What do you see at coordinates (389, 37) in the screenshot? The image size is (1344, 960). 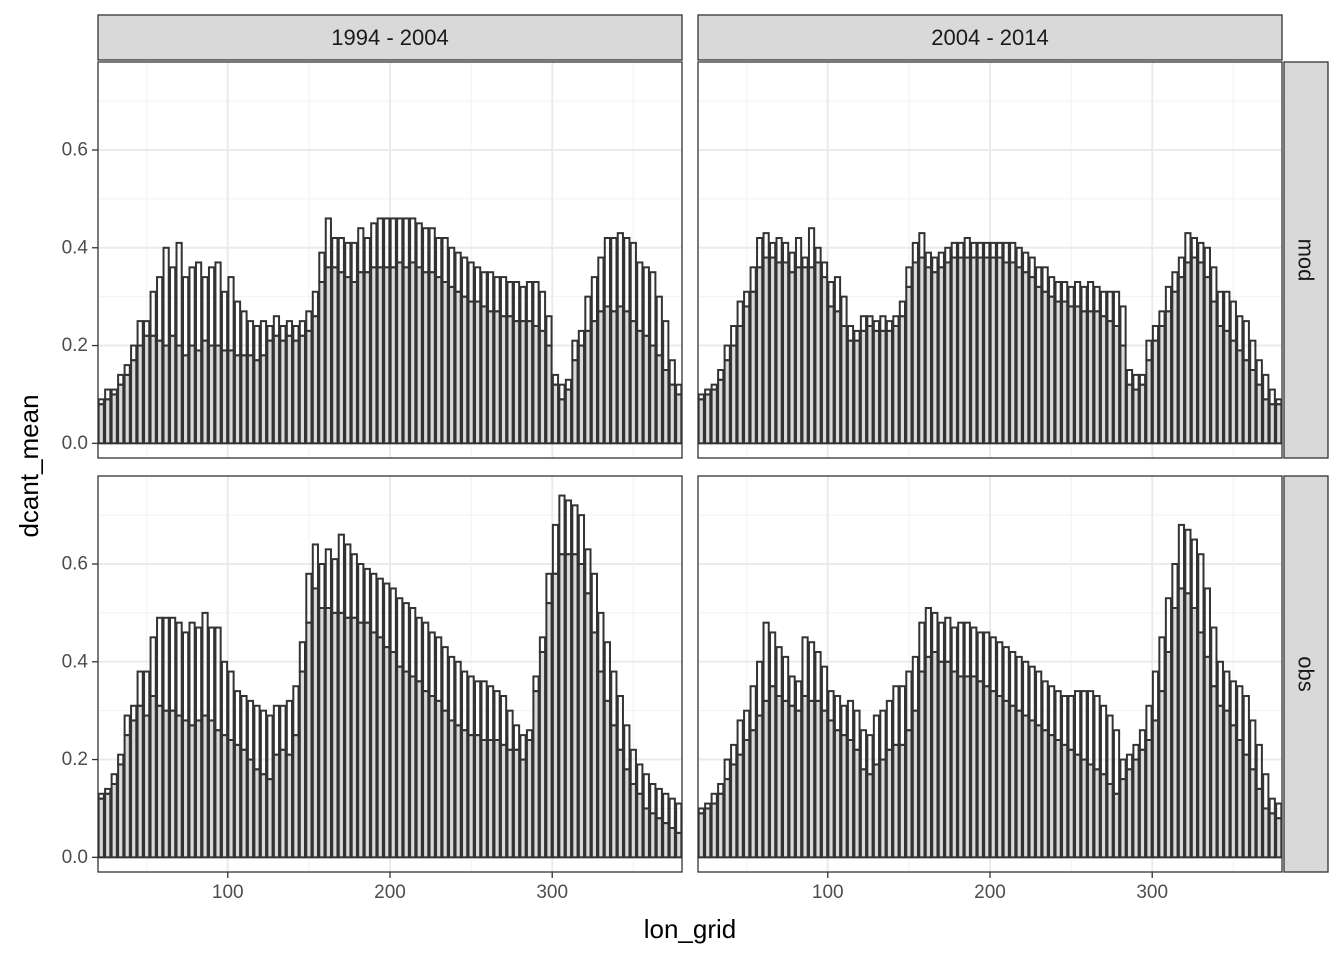 I see `column-strip-1-label: 1994 - 2004` at bounding box center [389, 37].